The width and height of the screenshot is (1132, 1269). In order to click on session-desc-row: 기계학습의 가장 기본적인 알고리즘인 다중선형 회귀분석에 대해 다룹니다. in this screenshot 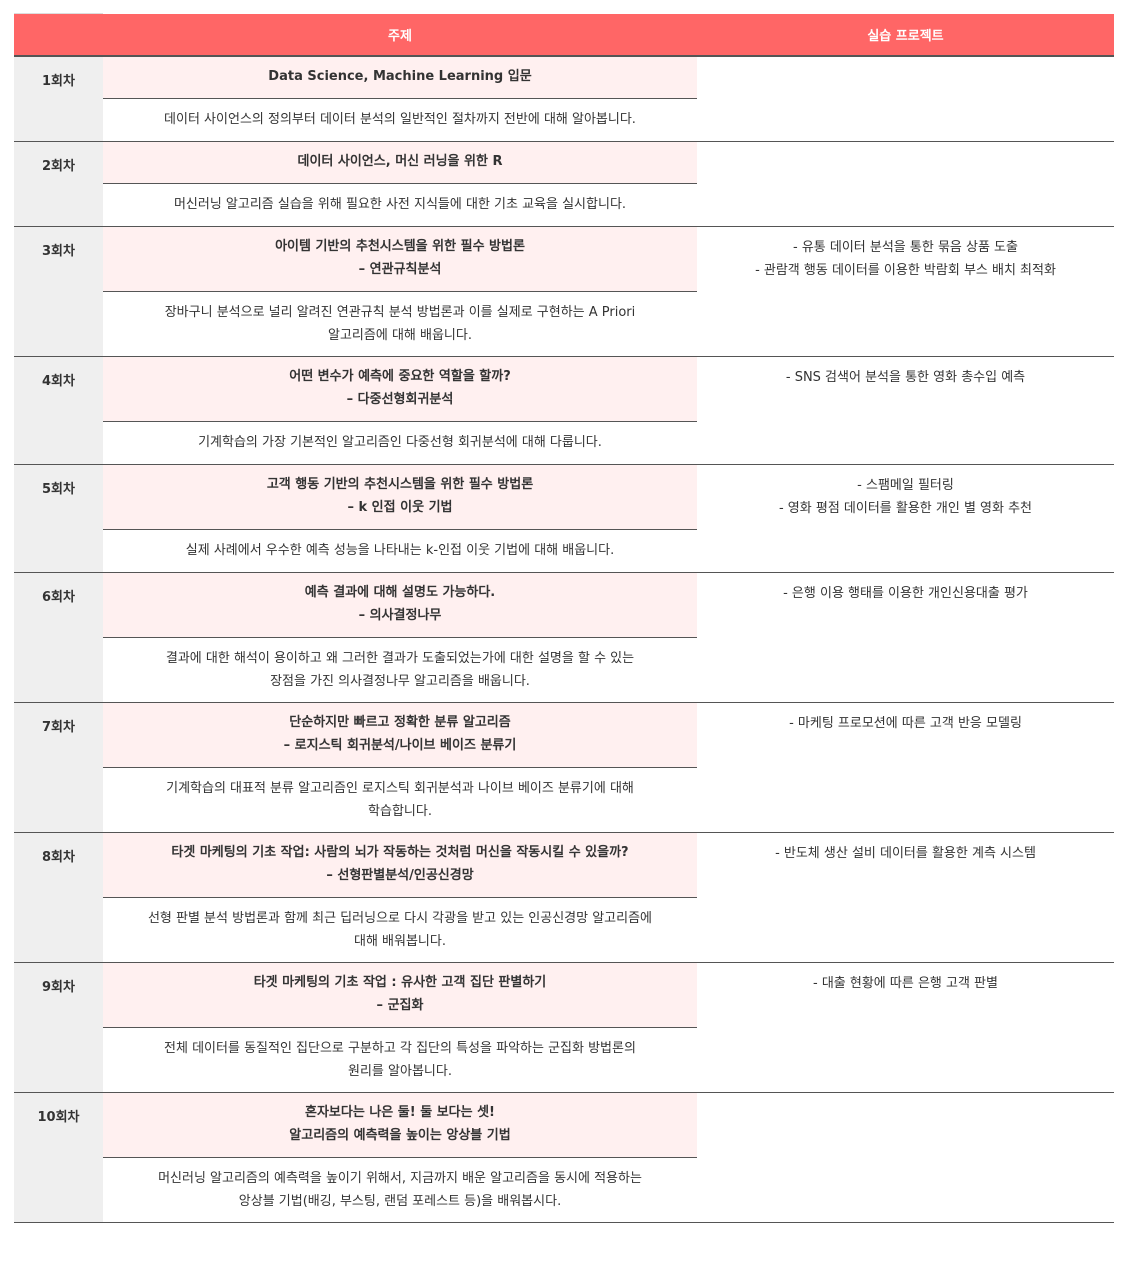, I will do `click(564, 443)`.